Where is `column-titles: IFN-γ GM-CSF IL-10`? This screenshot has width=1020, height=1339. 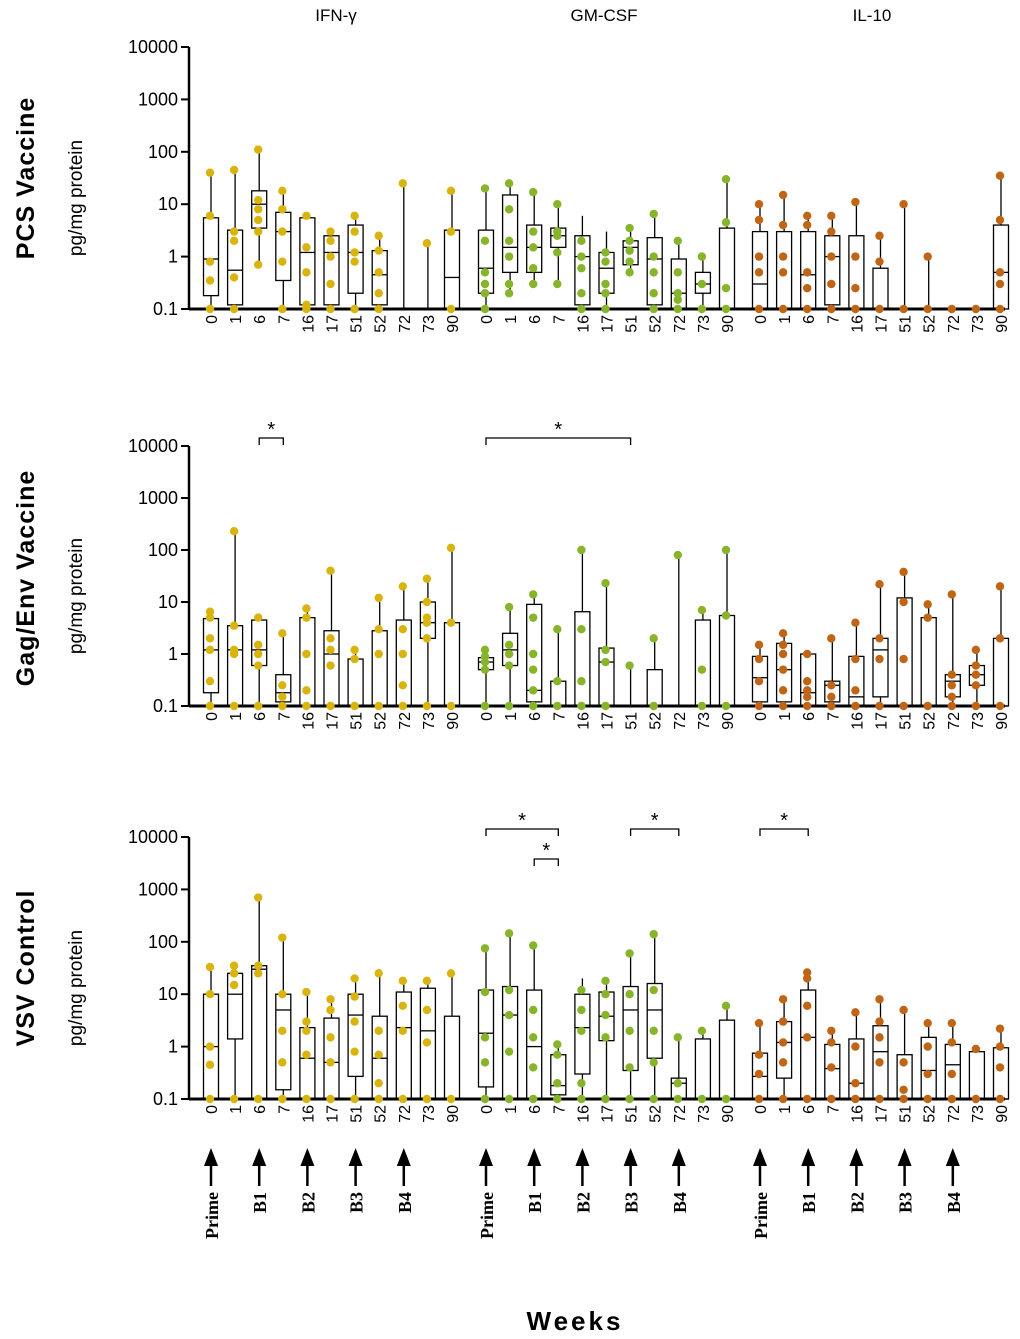
column-titles: IFN-γ GM-CSF IL-10 is located at coordinates (603, 15).